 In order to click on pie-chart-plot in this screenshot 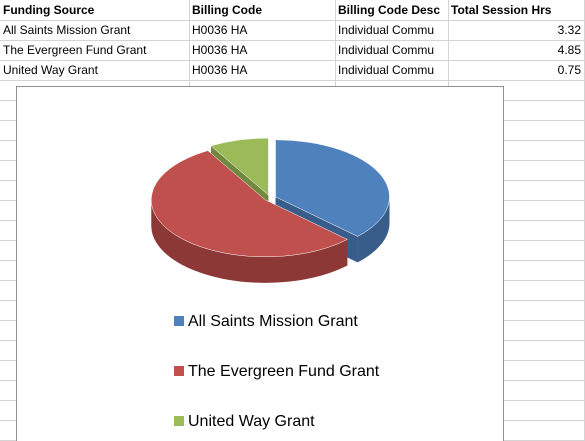, I will do `click(270, 210)`.